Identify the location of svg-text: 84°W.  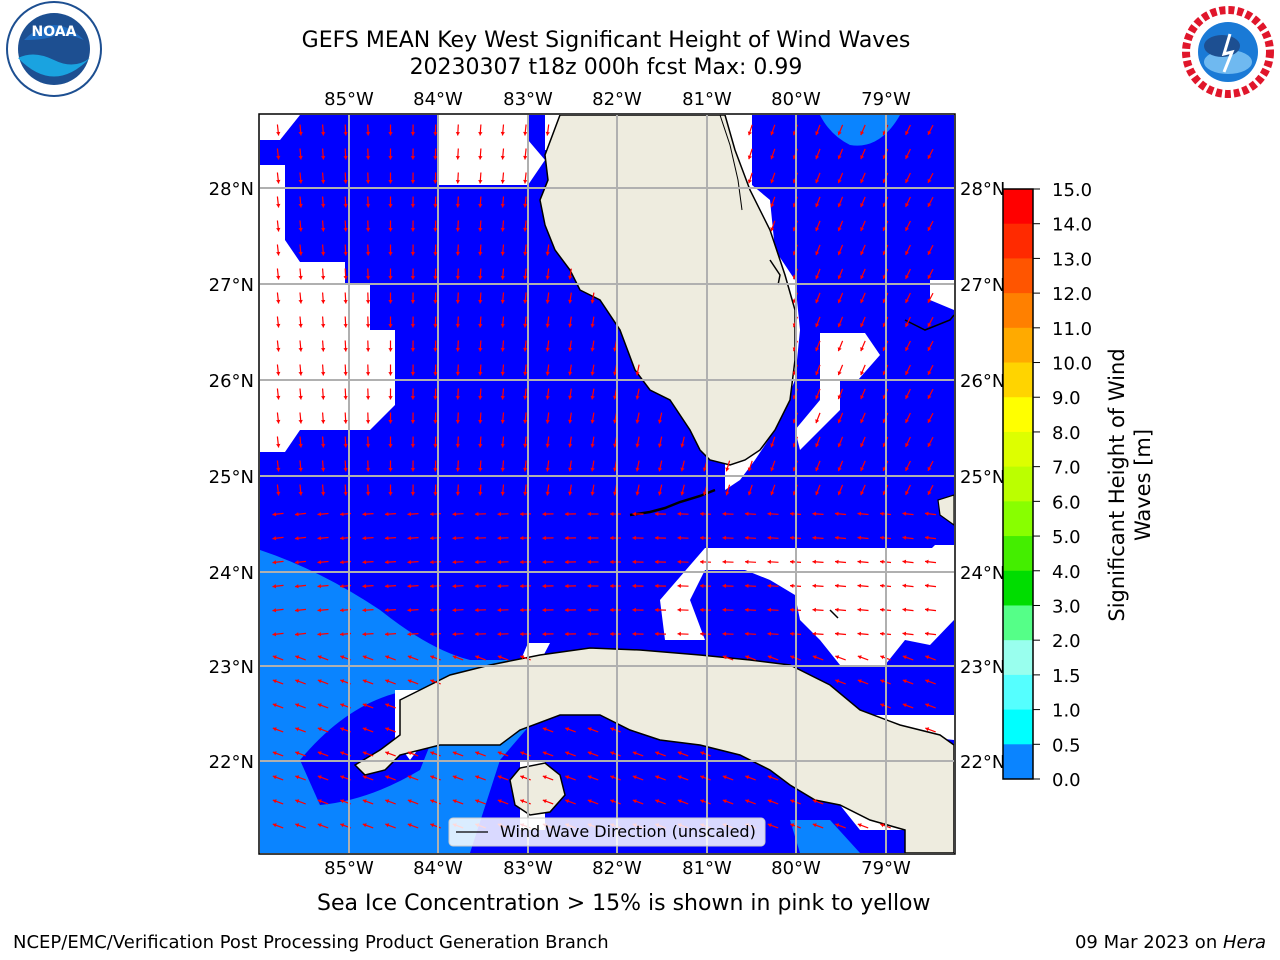
(438, 99).